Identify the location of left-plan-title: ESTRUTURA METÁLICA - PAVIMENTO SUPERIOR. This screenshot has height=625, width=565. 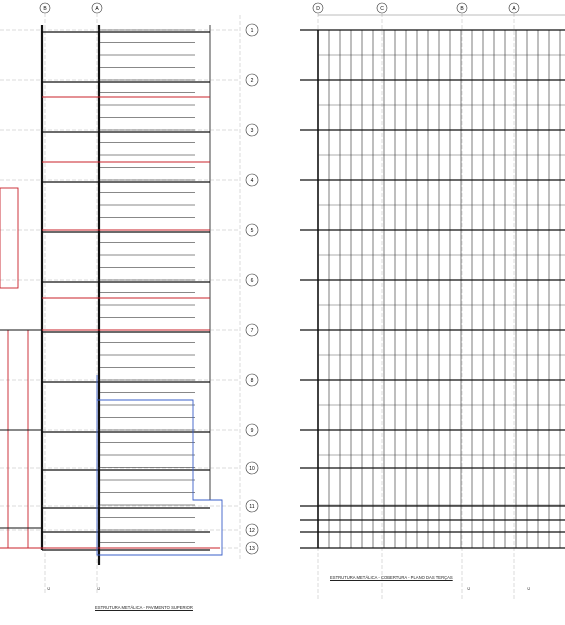
(144, 607).